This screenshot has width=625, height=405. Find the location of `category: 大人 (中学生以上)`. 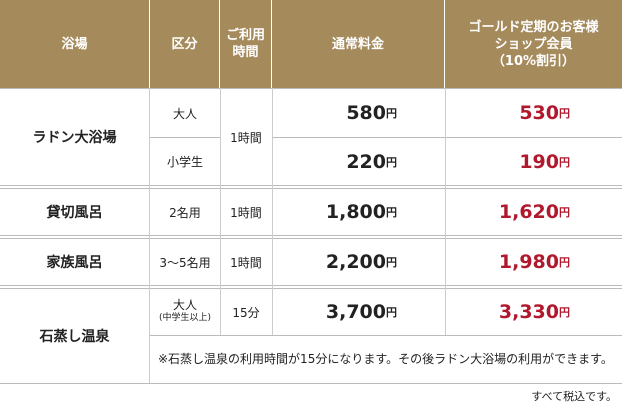

category: 大人 (中学生以上) is located at coordinates (185, 312).